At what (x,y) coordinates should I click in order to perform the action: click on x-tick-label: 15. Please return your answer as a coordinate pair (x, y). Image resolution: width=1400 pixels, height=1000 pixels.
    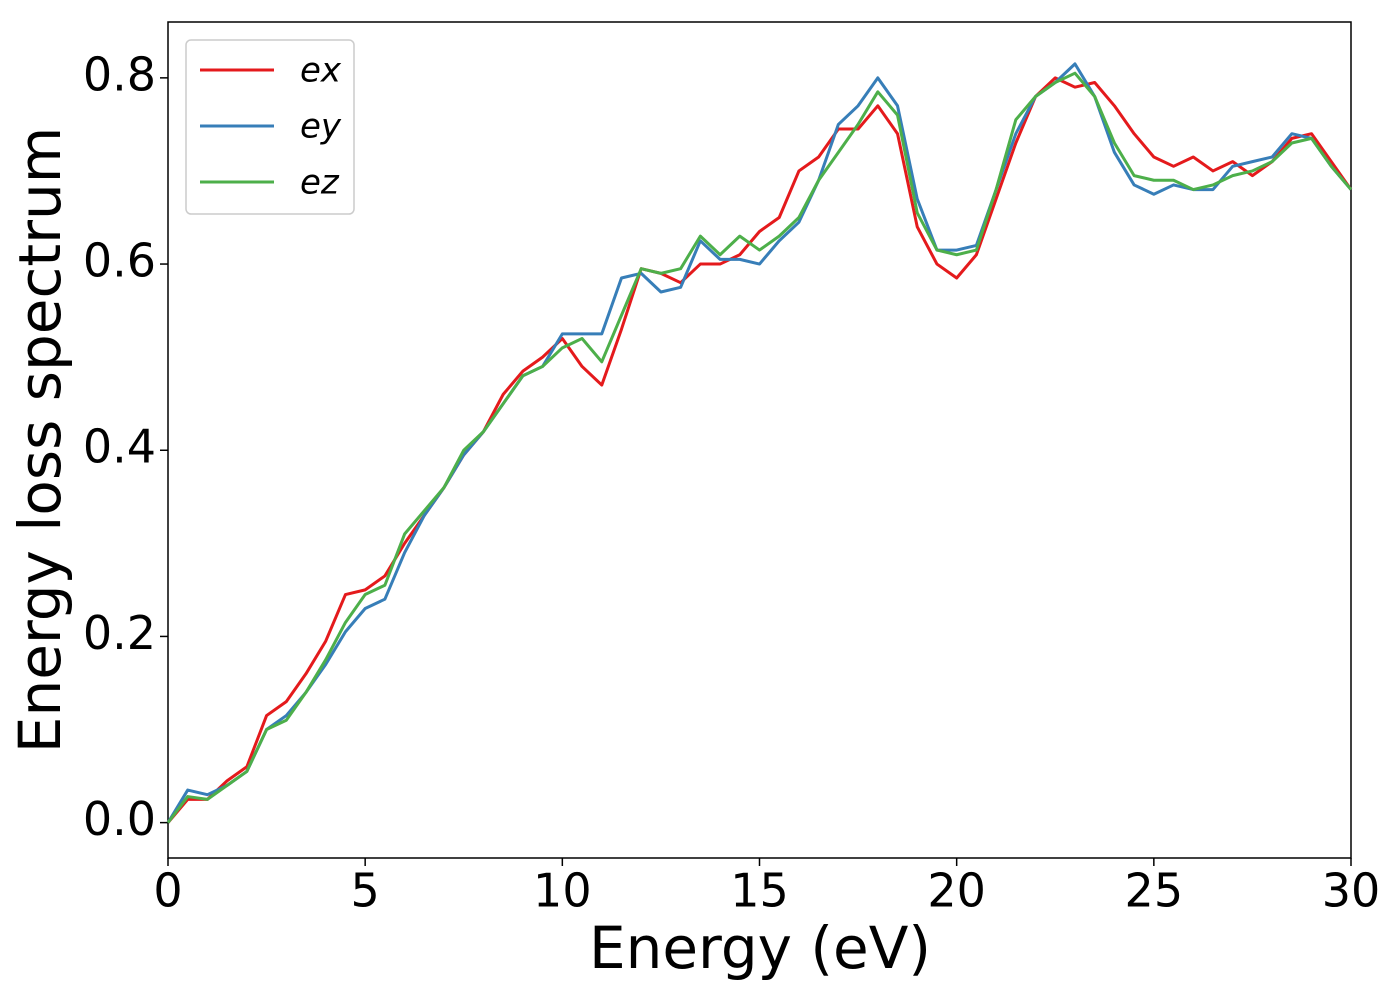
    Looking at the image, I should click on (759, 891).